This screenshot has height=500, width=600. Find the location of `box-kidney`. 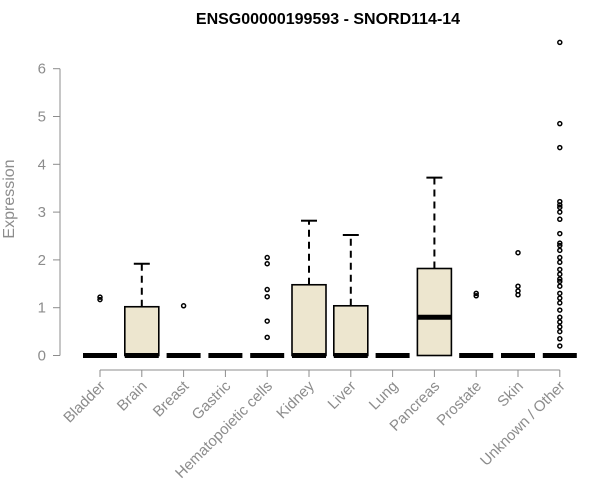

box-kidney is located at coordinates (309, 288).